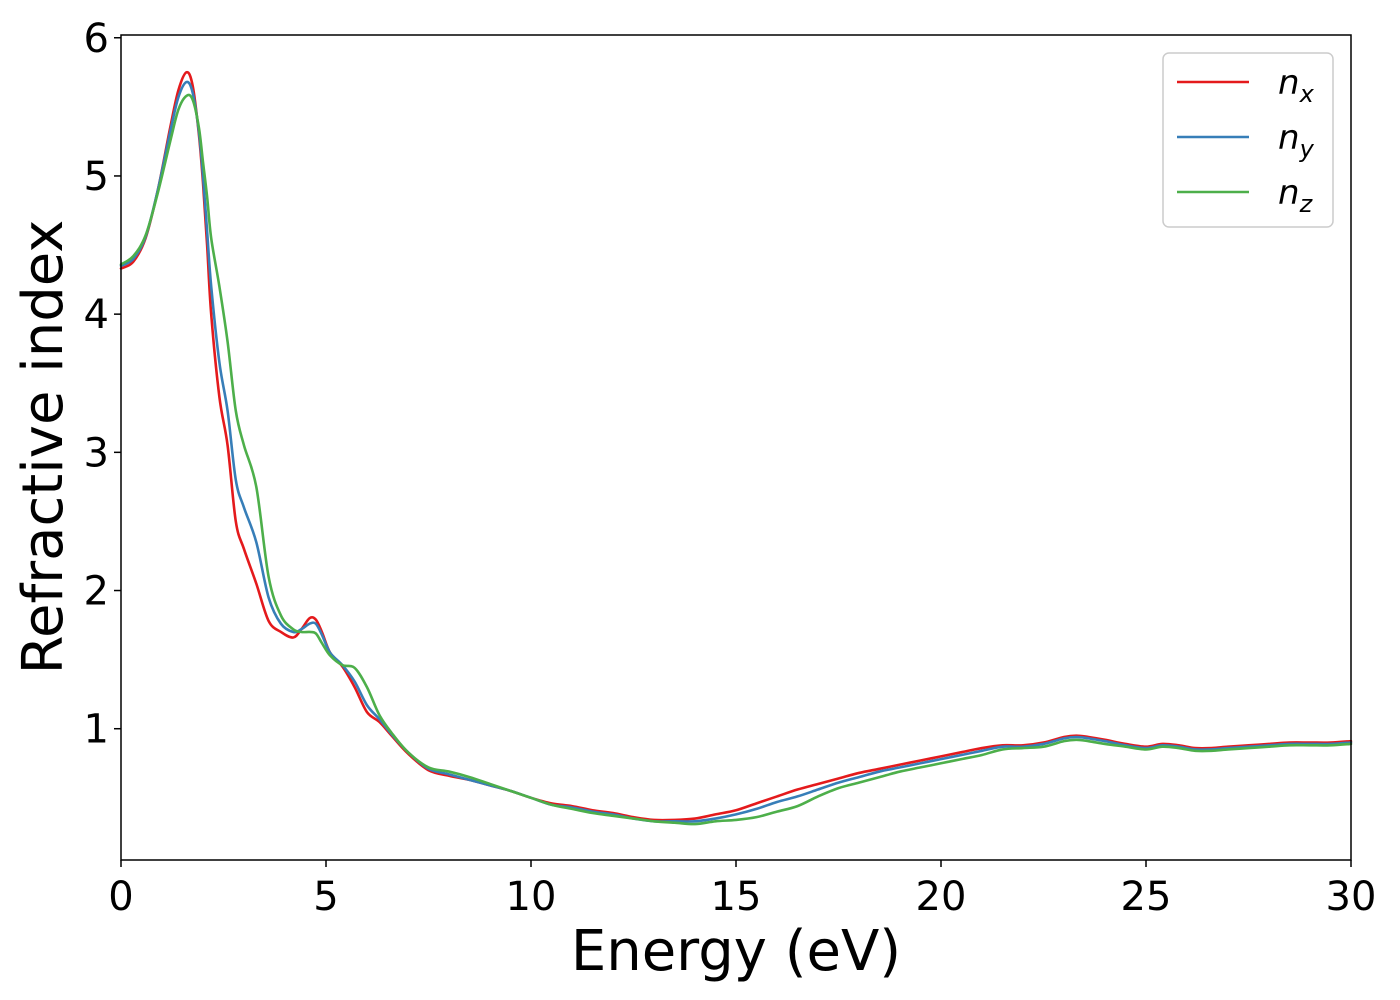 This screenshot has height=1000, width=1400. I want to click on x-axis-title: Energy (eV), so click(736, 951).